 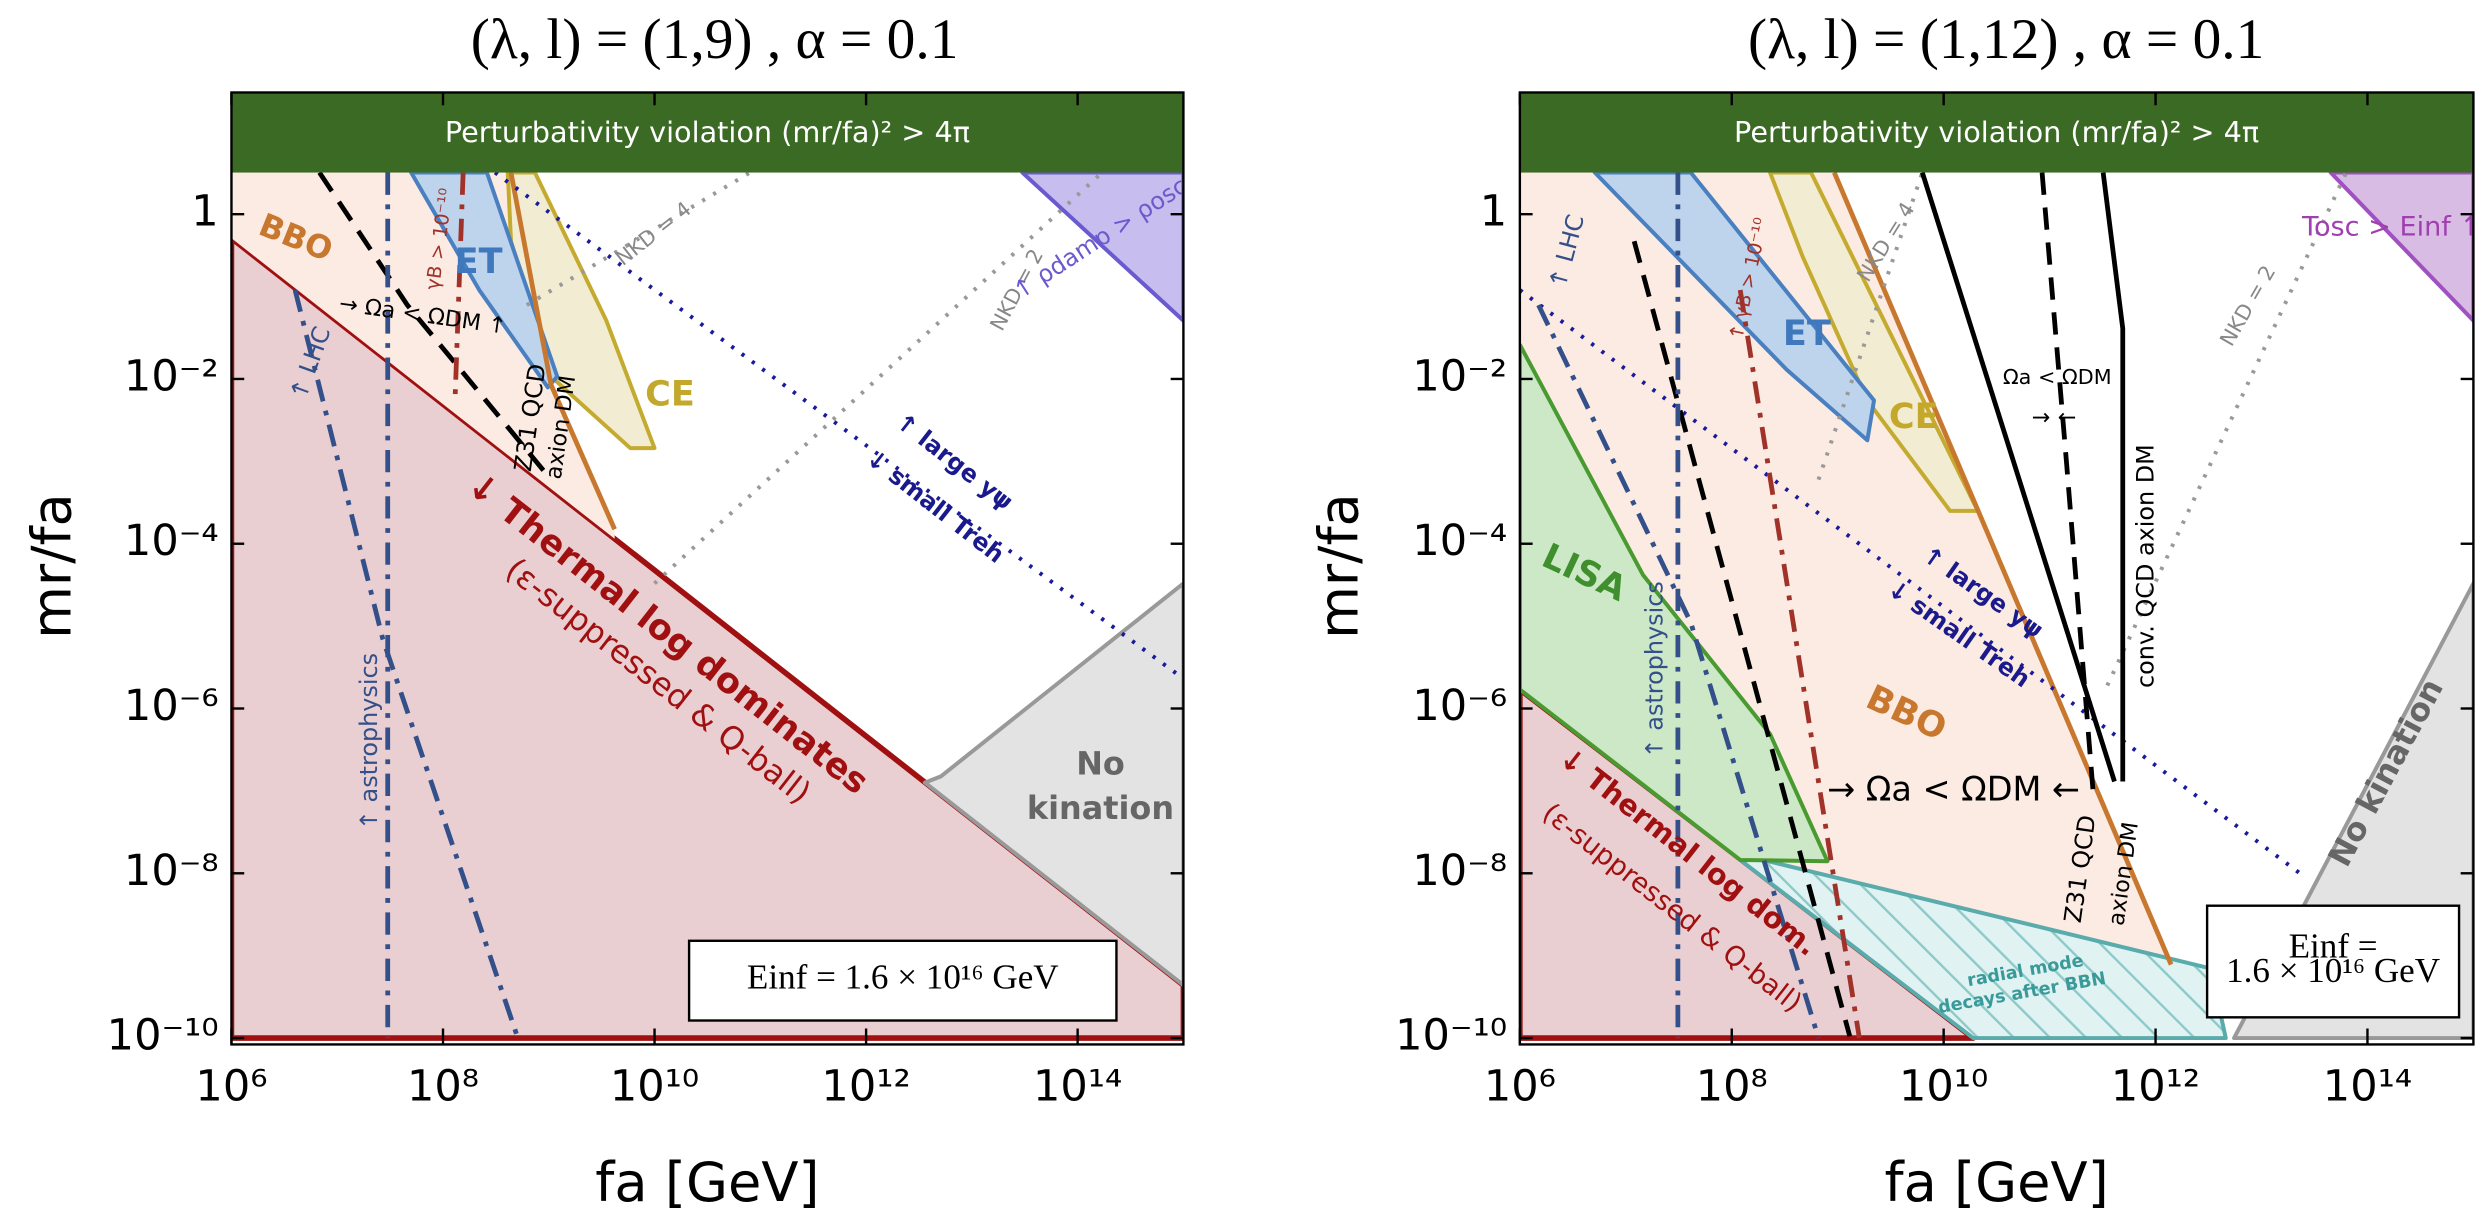 I want to click on chart-title: (λ, l) = (1,12) , α = 0.1, so click(x=2006, y=39).